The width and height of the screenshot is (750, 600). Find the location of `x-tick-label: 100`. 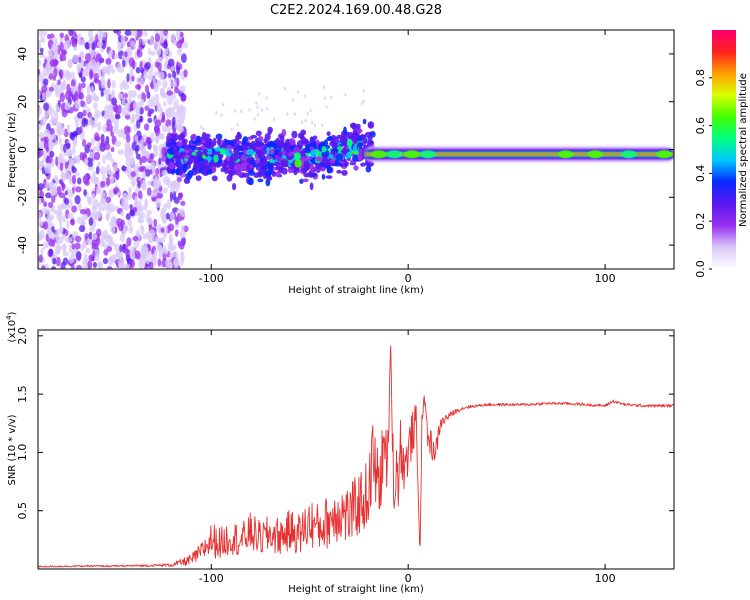

x-tick-label: 100 is located at coordinates (605, 578).